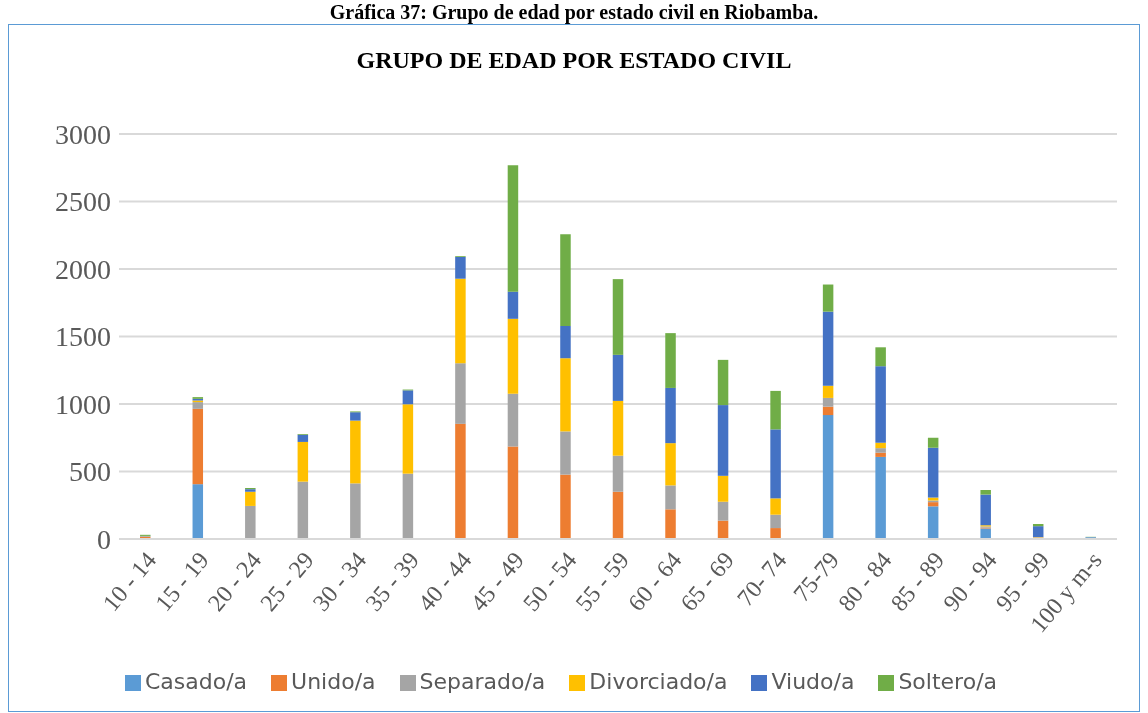 This screenshot has width=1148, height=713. Describe the element at coordinates (196, 681) in the screenshot. I see `legend-label: Casado/a` at that location.